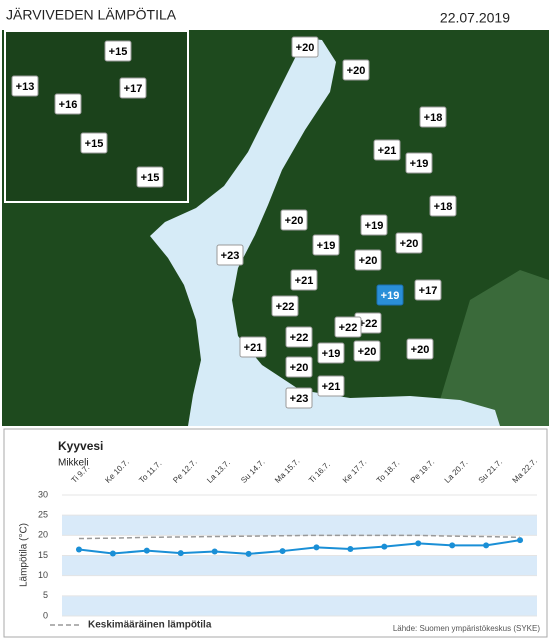 This screenshot has width=551, height=640. What do you see at coordinates (45, 615) in the screenshot?
I see `y-tick-label: 0` at bounding box center [45, 615].